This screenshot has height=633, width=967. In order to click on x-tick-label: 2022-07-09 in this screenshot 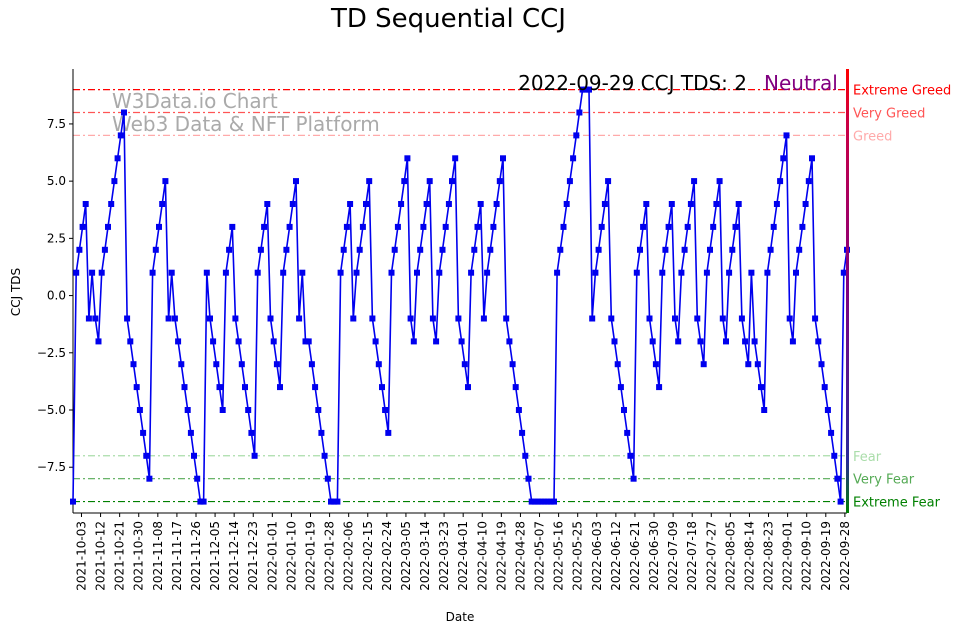, I will do `click(673, 556)`.